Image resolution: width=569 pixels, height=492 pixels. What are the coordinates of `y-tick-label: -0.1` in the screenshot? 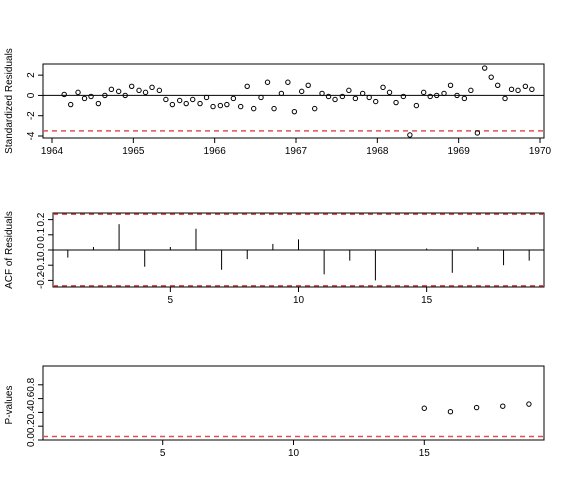 It's located at (41, 265).